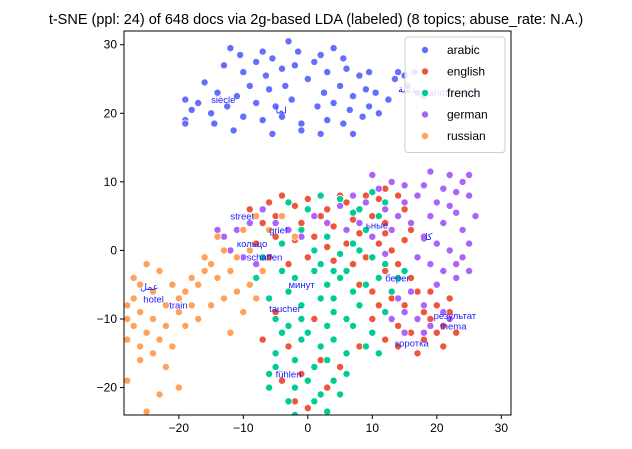 This screenshot has width=632, height=449. What do you see at coordinates (455, 316) in the screenshot?
I see `annotation-16: результат` at bounding box center [455, 316].